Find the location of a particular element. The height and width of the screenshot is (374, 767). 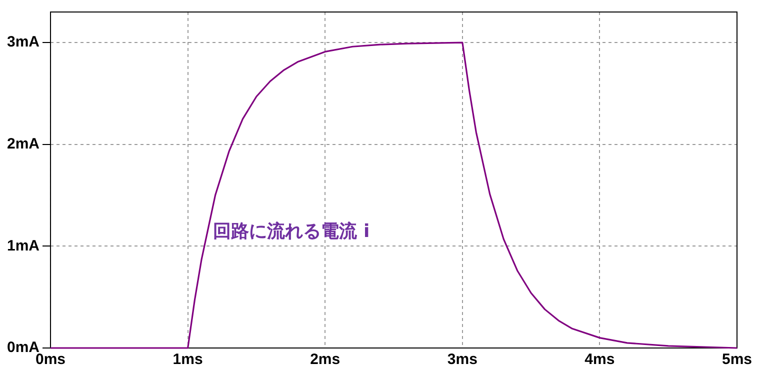

x-tick-label: 1ms is located at coordinates (187, 359).